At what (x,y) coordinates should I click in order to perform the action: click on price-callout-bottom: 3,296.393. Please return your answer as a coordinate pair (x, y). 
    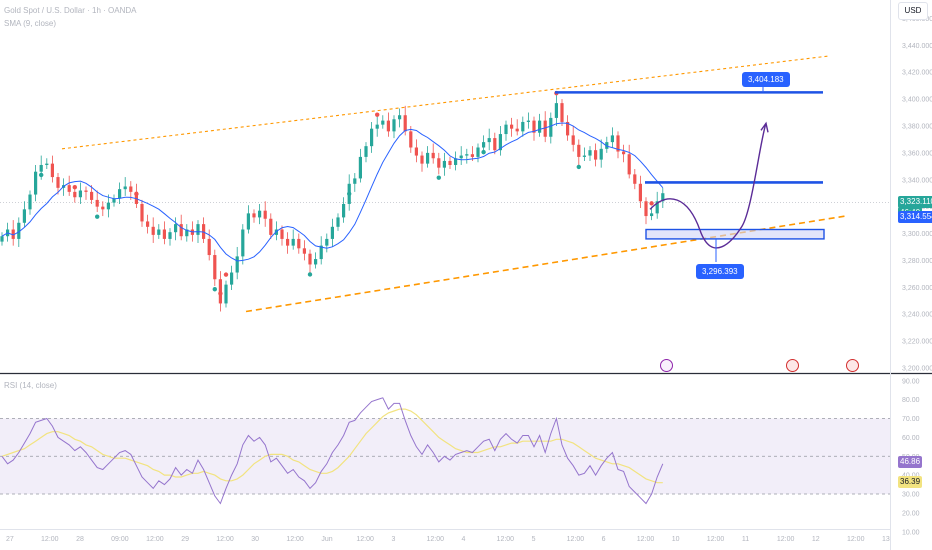
    Looking at the image, I should click on (720, 271).